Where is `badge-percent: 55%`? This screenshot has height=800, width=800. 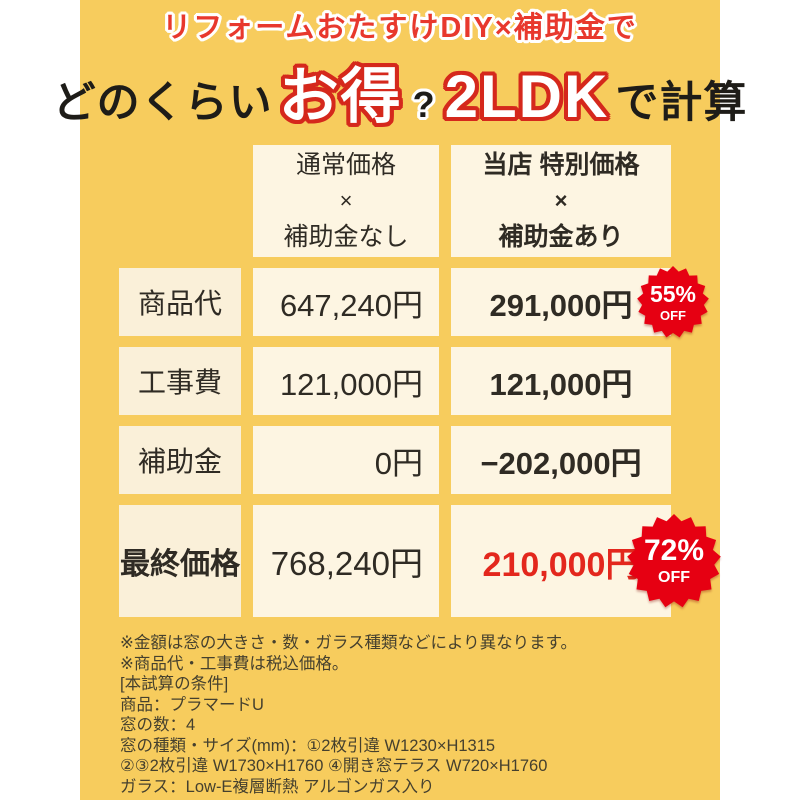 badge-percent: 55% is located at coordinates (673, 293).